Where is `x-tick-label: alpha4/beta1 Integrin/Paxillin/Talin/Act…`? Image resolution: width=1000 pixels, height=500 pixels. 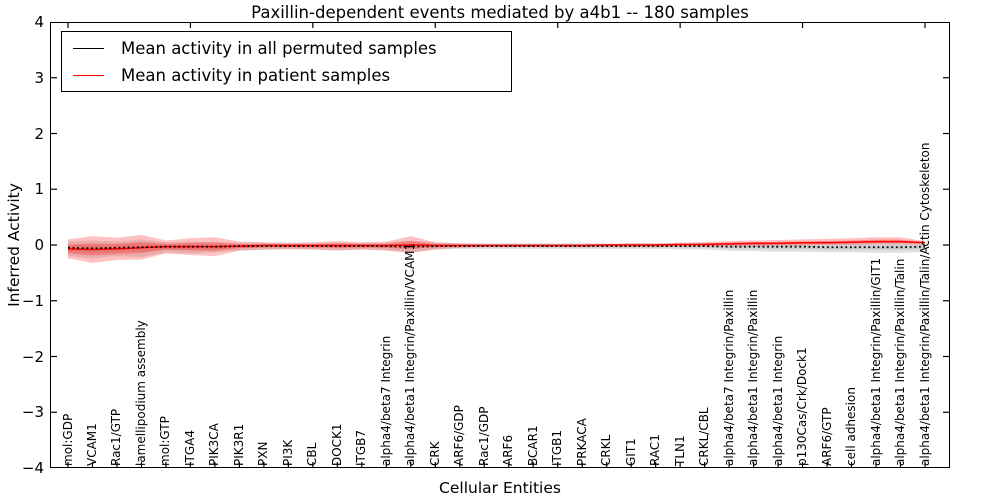 x-tick-label: alpha4/beta1 Integrin/Paxillin/Talin/Act… is located at coordinates (924, 304).